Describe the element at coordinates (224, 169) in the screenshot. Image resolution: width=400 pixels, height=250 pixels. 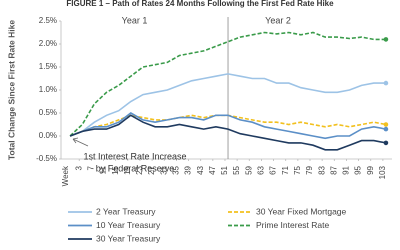
I see `x-tick-label: 51` at that location.